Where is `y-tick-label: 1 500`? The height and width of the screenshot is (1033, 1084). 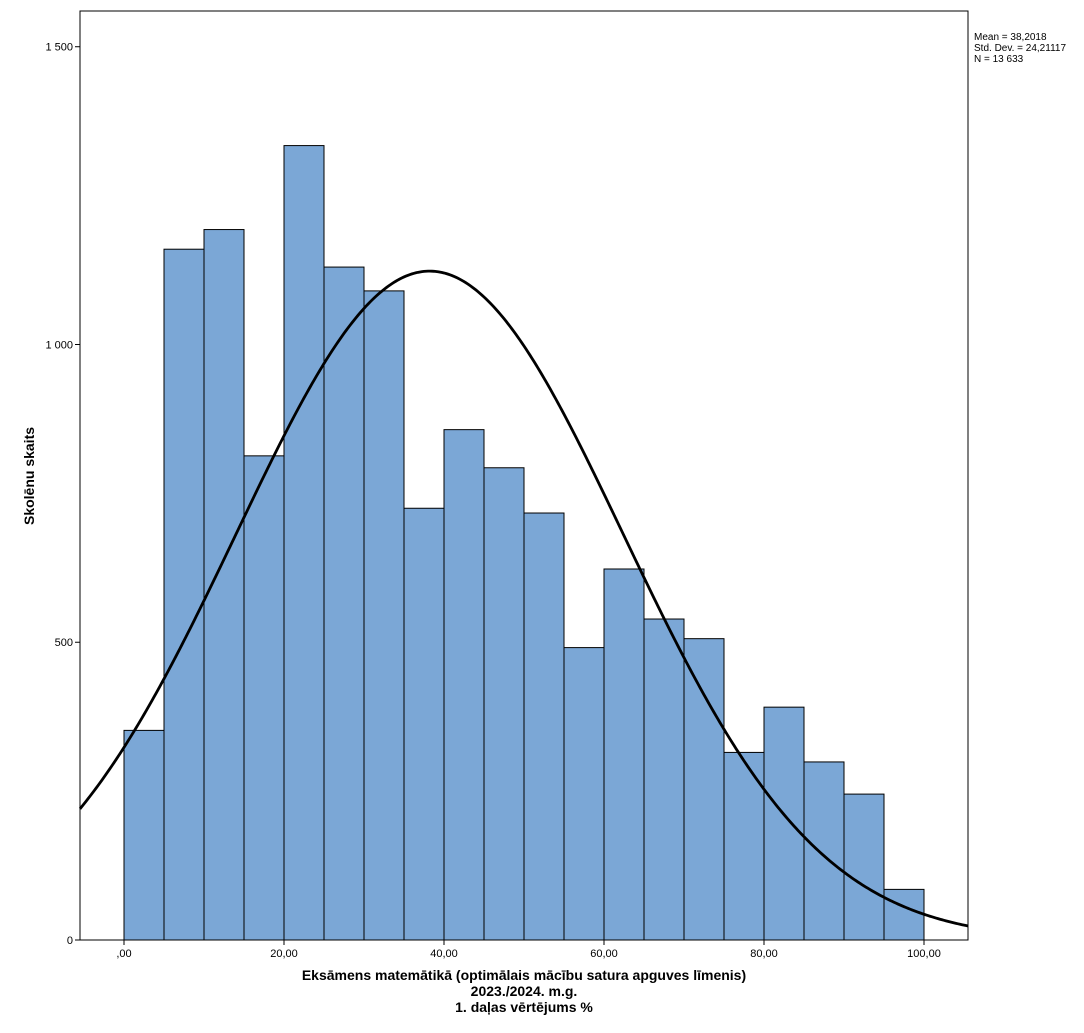 y-tick-label: 1 500 is located at coordinates (59, 48).